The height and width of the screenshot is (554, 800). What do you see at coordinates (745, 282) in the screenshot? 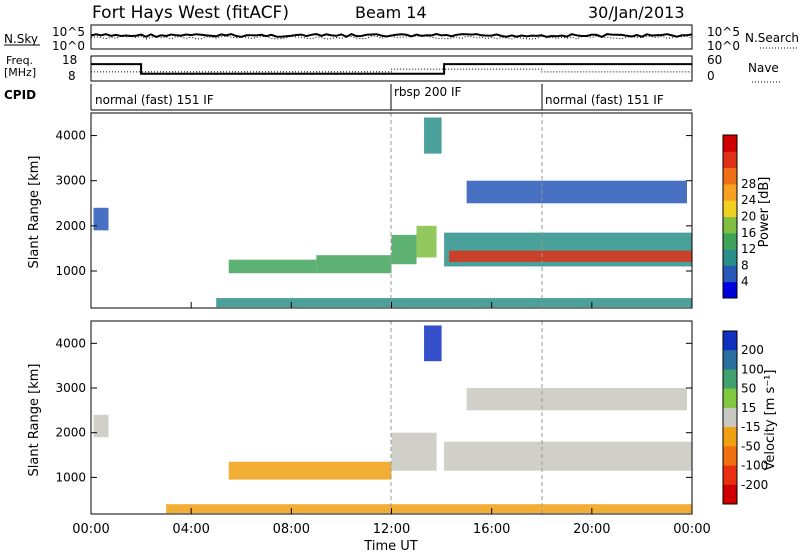
I see `colorbar-tick-0: 4` at bounding box center [745, 282].